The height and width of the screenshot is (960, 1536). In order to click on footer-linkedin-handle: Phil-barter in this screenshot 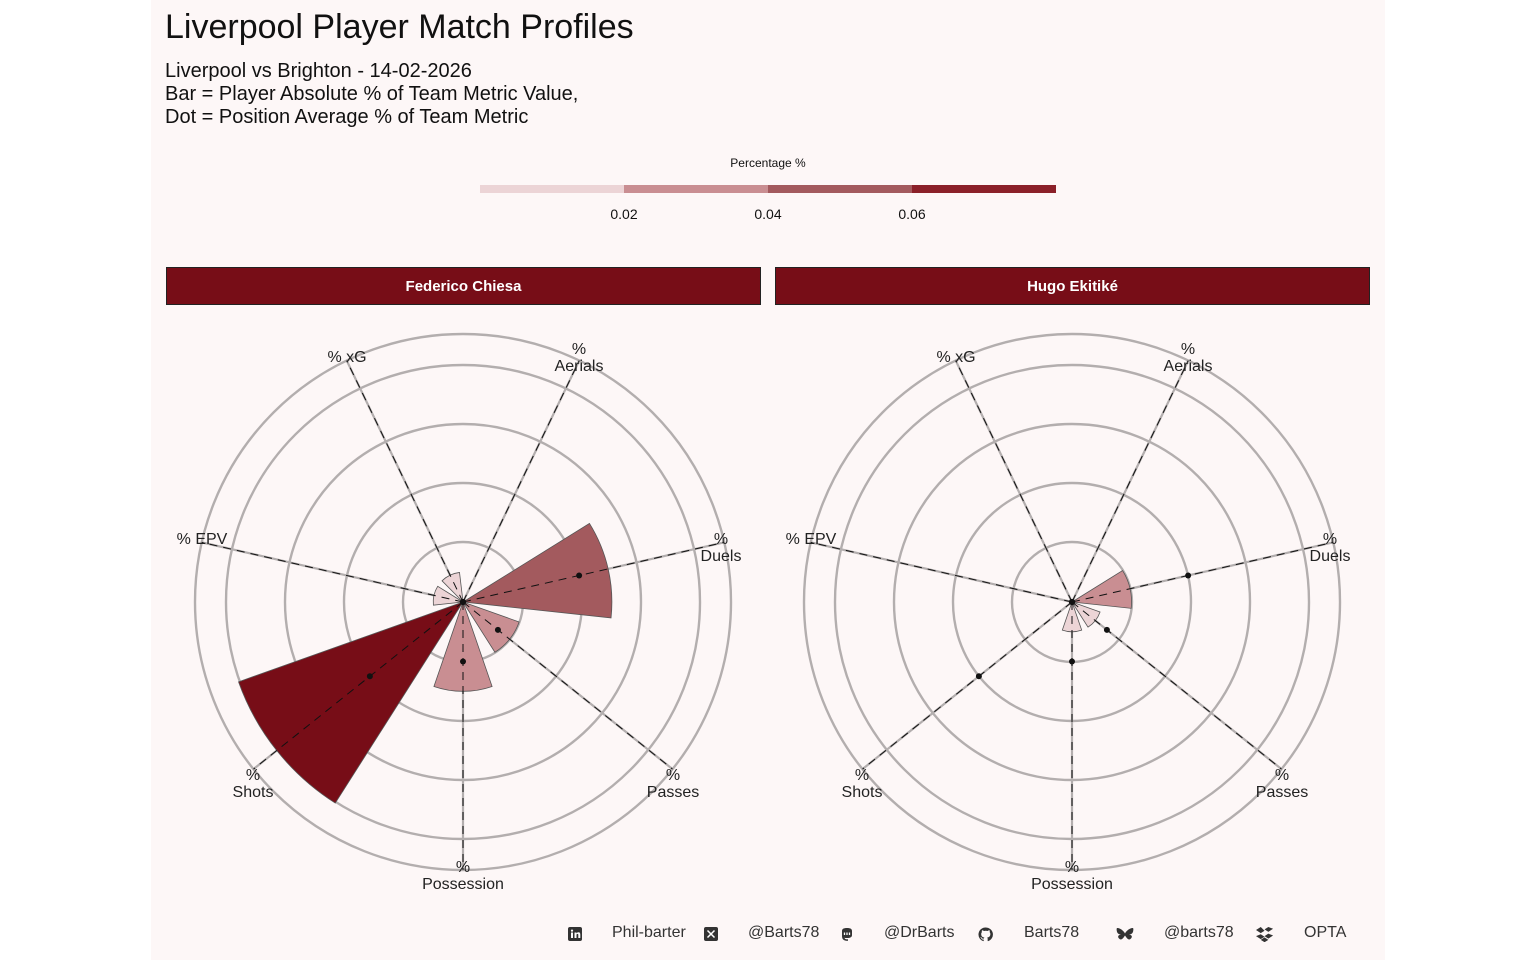, I will do `click(649, 932)`.